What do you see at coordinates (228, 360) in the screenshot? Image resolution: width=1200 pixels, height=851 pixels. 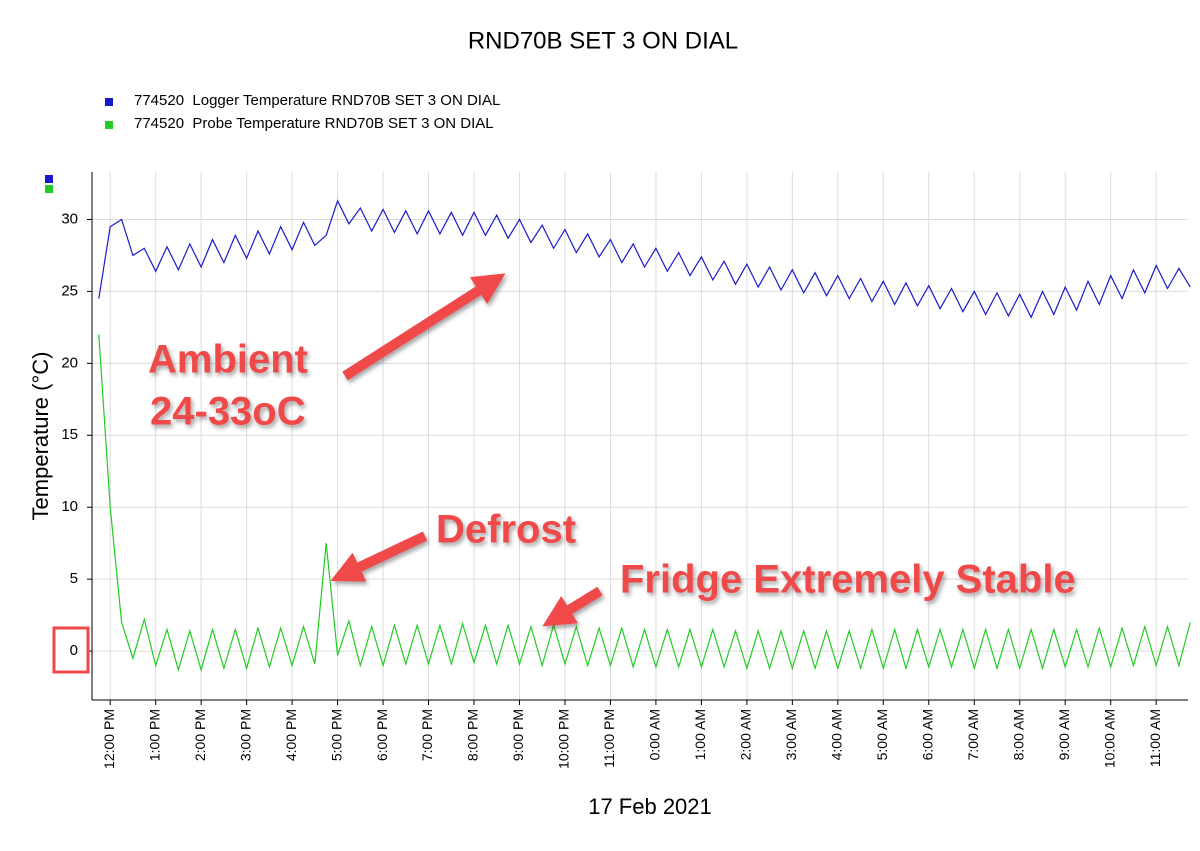 I see `annotation: Ambient` at bounding box center [228, 360].